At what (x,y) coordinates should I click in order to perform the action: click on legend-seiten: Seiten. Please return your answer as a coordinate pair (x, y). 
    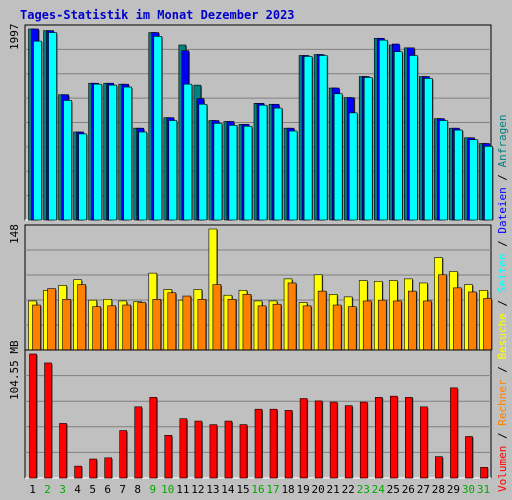
    Looking at the image, I should click on (502, 274).